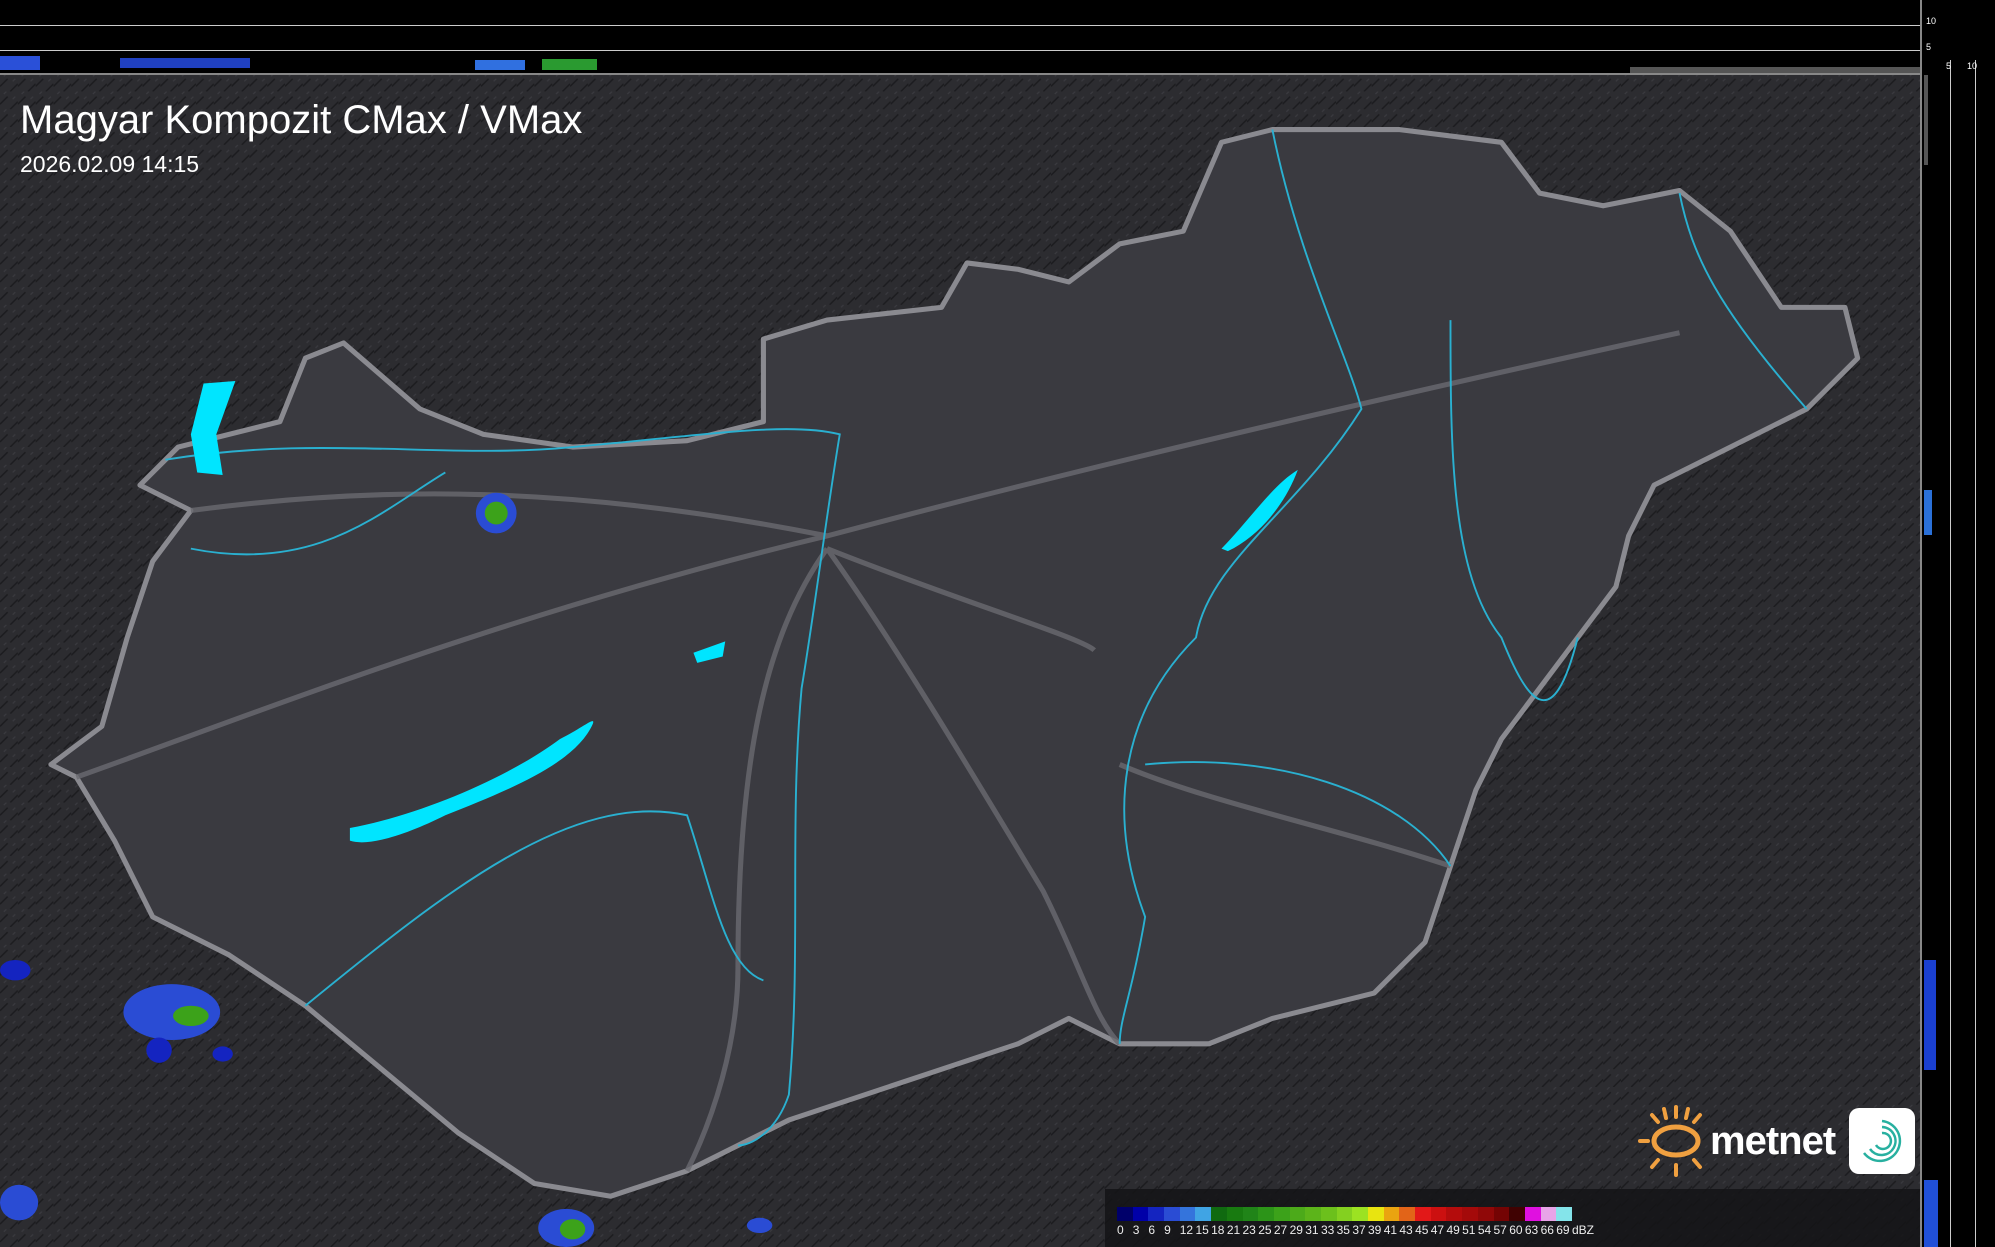  I want to click on legend-label: 63, so click(1531, 1230).